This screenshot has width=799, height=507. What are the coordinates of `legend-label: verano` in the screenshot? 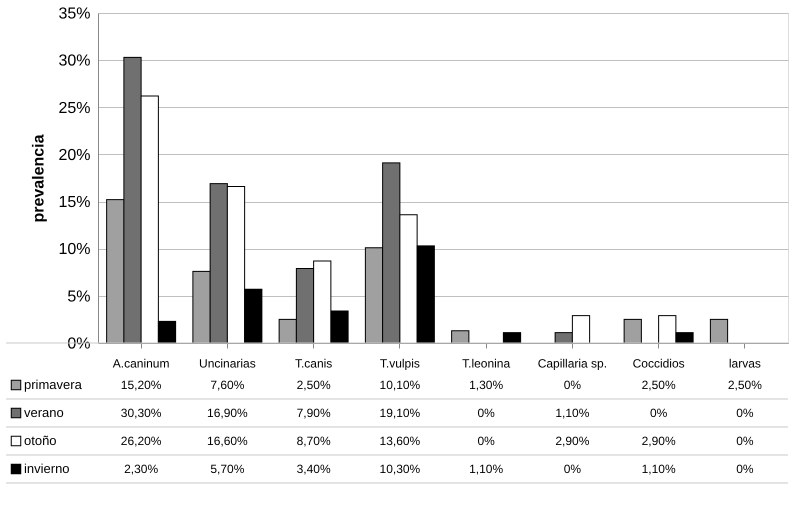 It's located at (44, 412).